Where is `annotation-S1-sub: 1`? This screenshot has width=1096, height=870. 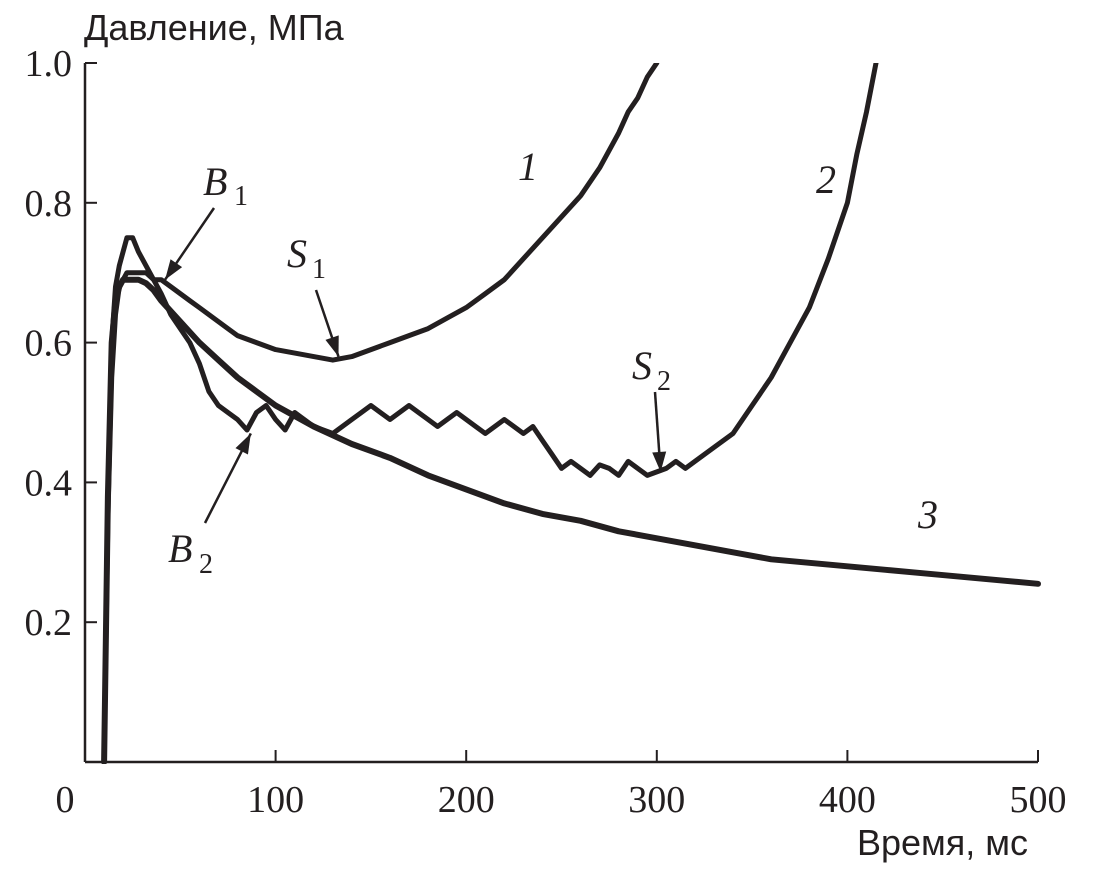
annotation-S1-sub: 1 is located at coordinates (319, 269).